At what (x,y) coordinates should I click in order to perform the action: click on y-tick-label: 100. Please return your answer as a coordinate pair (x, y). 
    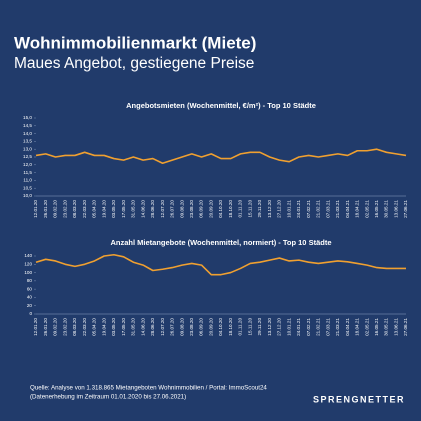
    Looking at the image, I should click on (28, 272).